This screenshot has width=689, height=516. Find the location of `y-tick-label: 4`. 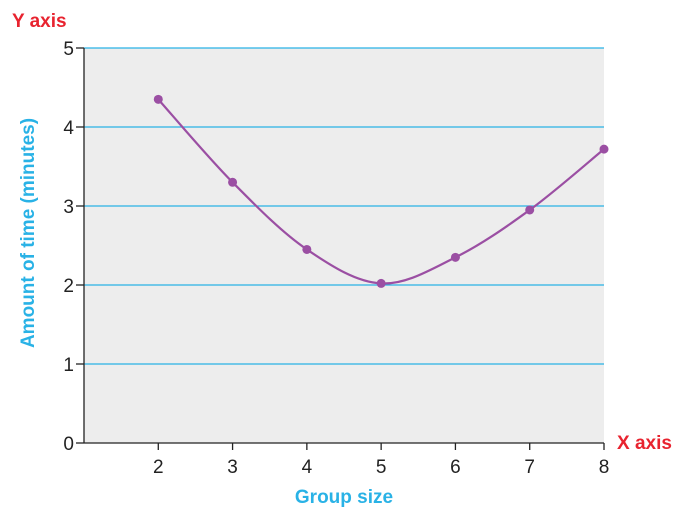

y-tick-label: 4 is located at coordinates (68, 128).